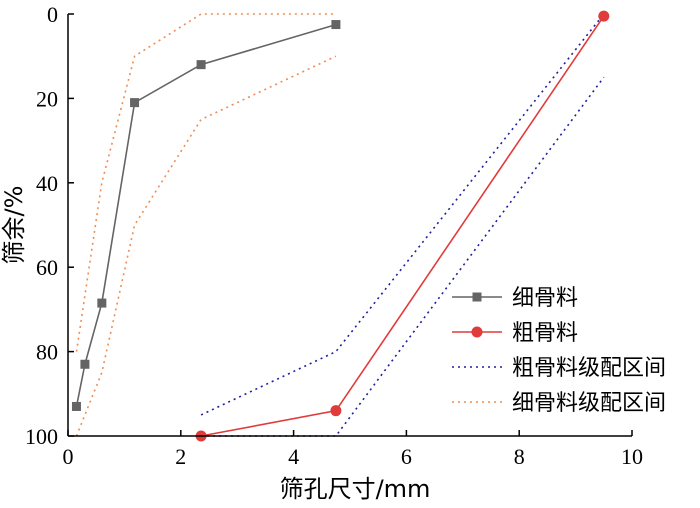 The height and width of the screenshot is (508, 700). I want to click on x-tick-label: 2, so click(180, 456).